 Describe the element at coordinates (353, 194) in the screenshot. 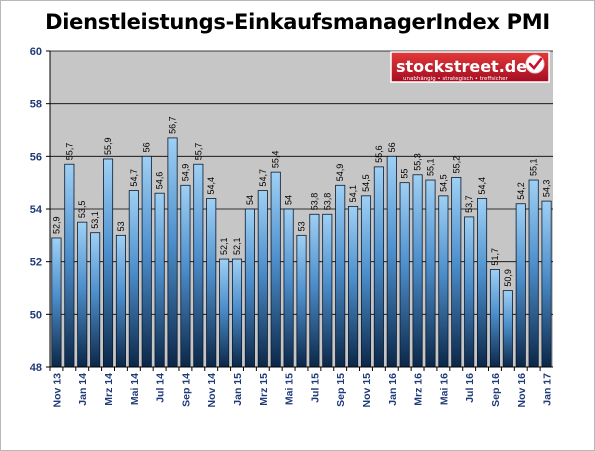

I see `bar-value-label: 54,1` at that location.